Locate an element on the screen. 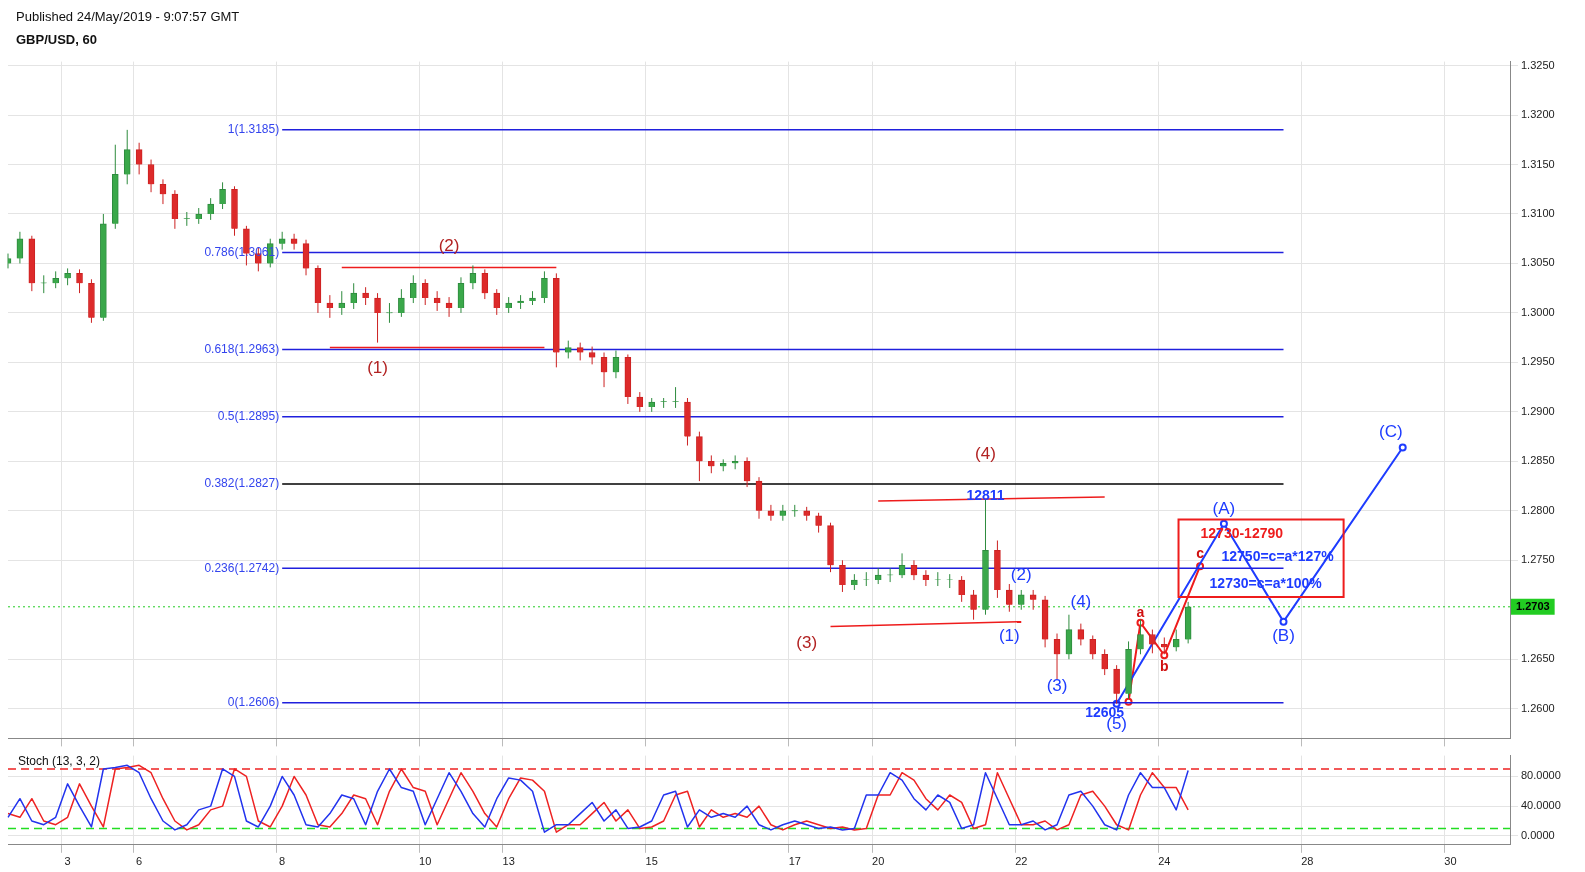 Image resolution: width=1585 pixels, height=872 pixels. chart-subtitle: Published 24/May/2019 - 9:07:57 GMT is located at coordinates (128, 16).